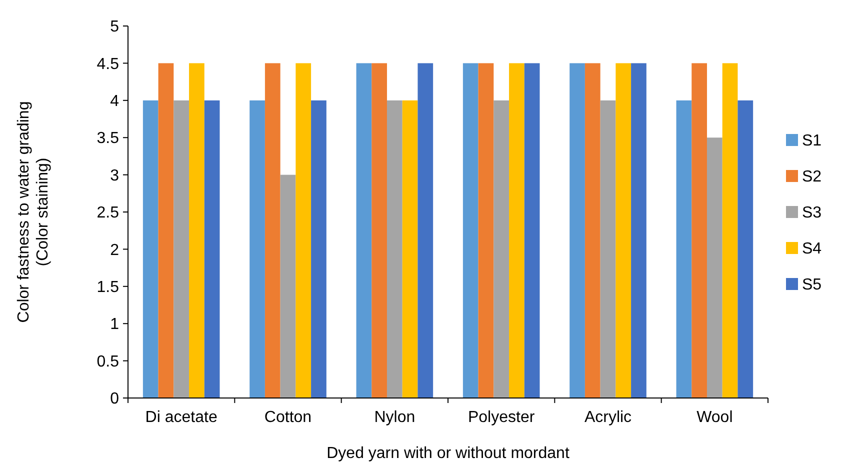 The width and height of the screenshot is (846, 475). I want to click on y-tick-label: 2, so click(115, 250).